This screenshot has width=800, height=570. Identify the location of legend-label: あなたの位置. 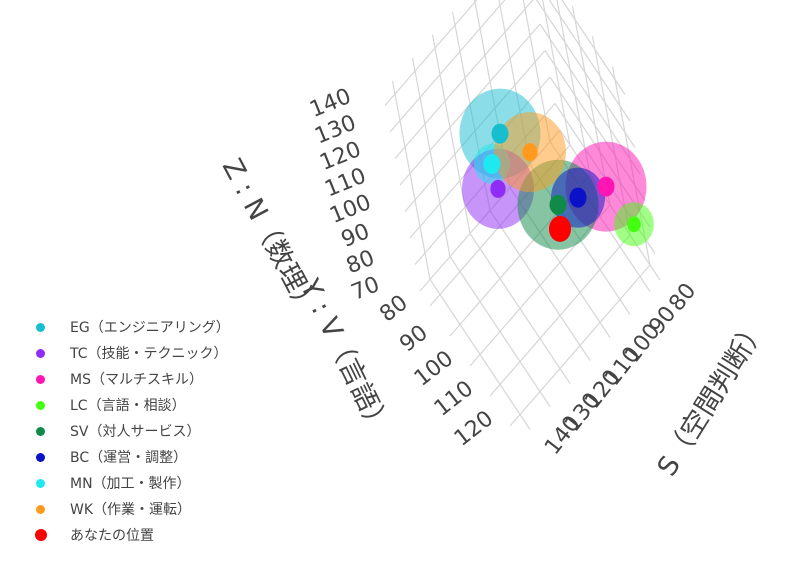
(112, 536).